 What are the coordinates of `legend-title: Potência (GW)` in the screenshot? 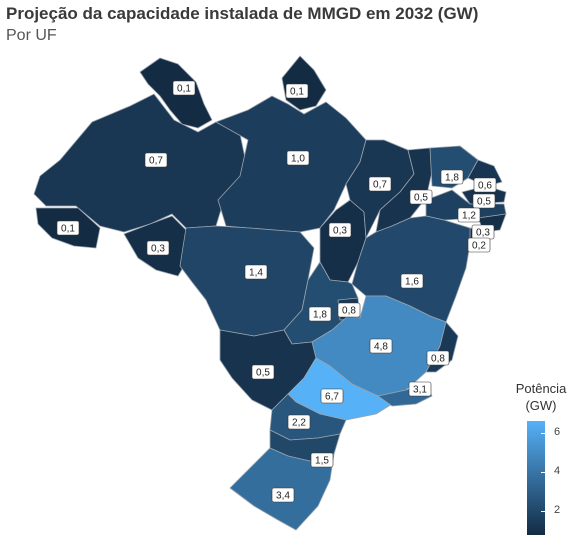 It's located at (541, 397).